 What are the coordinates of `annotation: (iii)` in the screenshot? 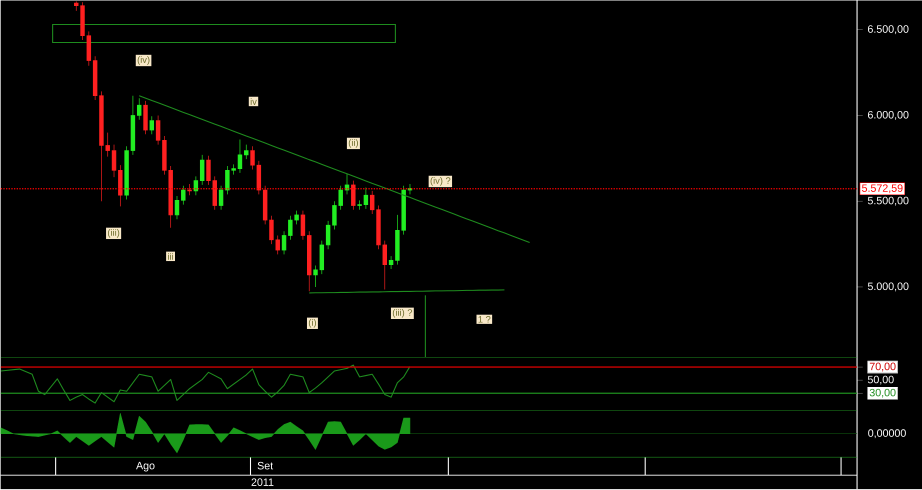 It's located at (114, 233).